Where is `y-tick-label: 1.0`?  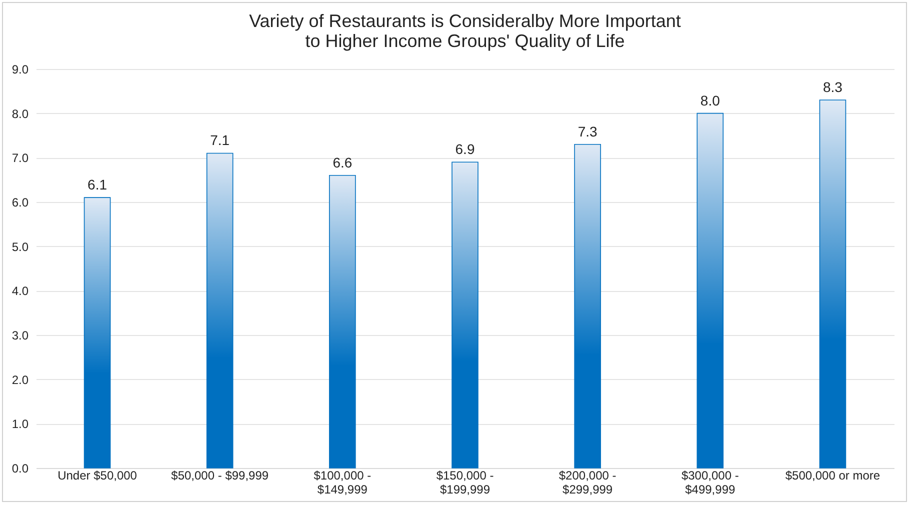
y-tick-label: 1.0 is located at coordinates (20, 424).